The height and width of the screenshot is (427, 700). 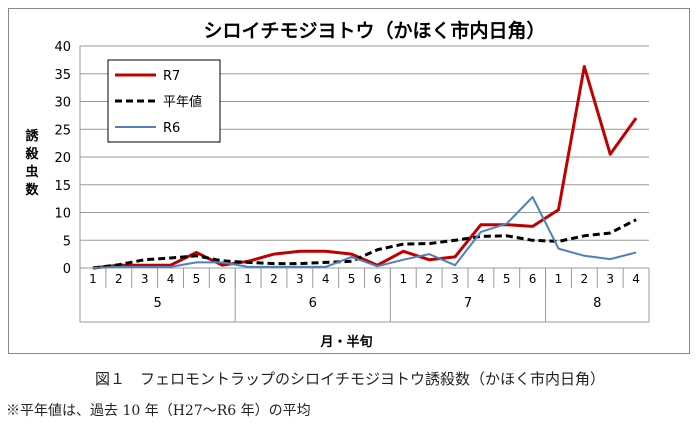 What do you see at coordinates (374, 30) in the screenshot?
I see `chart-title: シロイチモジヨトウ（かほく市内日角）` at bounding box center [374, 30].